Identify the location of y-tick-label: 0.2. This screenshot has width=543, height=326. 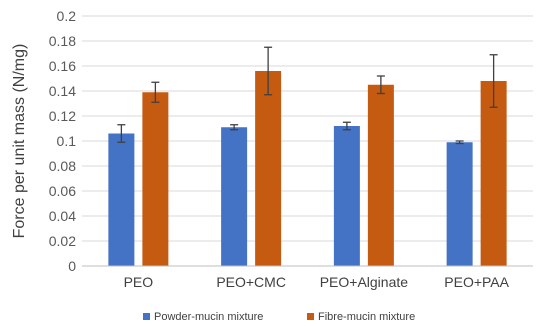
(67, 16).